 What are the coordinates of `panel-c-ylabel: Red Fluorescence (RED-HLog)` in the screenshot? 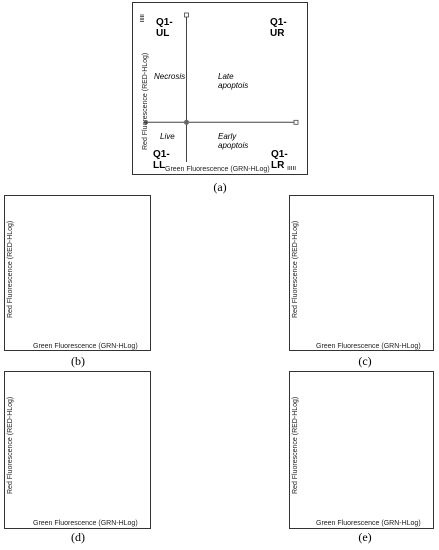 It's located at (295, 269).